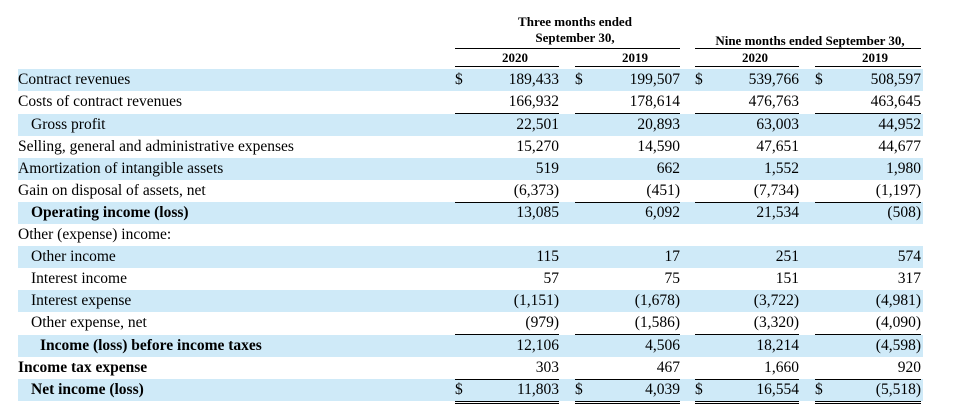 This screenshot has width=961, height=416. I want to click on row-label: Net income (loss), so click(87, 389).